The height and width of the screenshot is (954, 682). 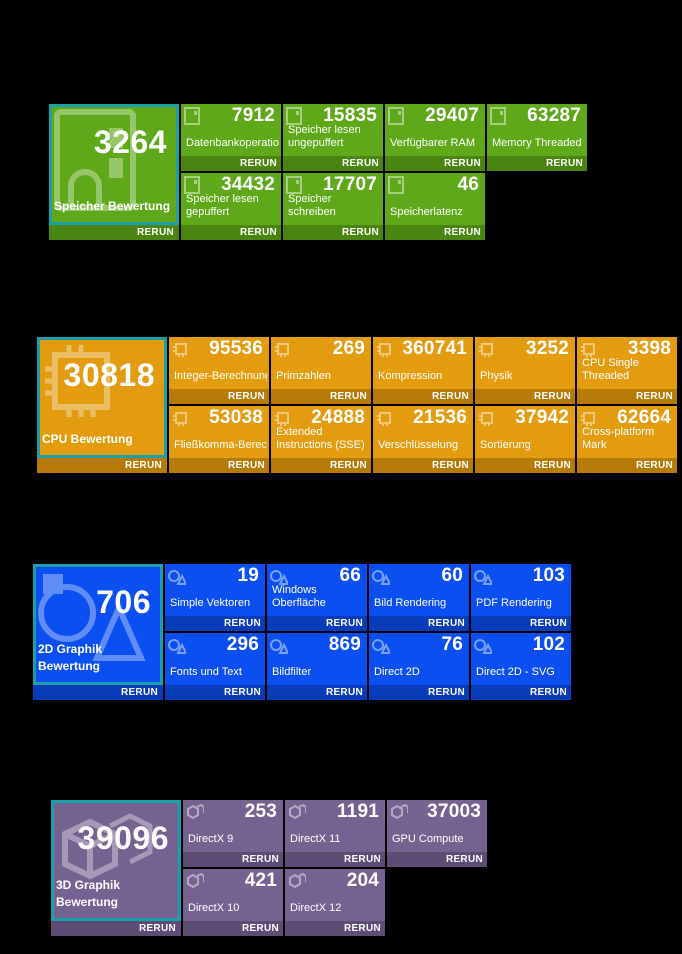 What do you see at coordinates (260, 811) in the screenshot?
I see `tile-value: 253` at bounding box center [260, 811].